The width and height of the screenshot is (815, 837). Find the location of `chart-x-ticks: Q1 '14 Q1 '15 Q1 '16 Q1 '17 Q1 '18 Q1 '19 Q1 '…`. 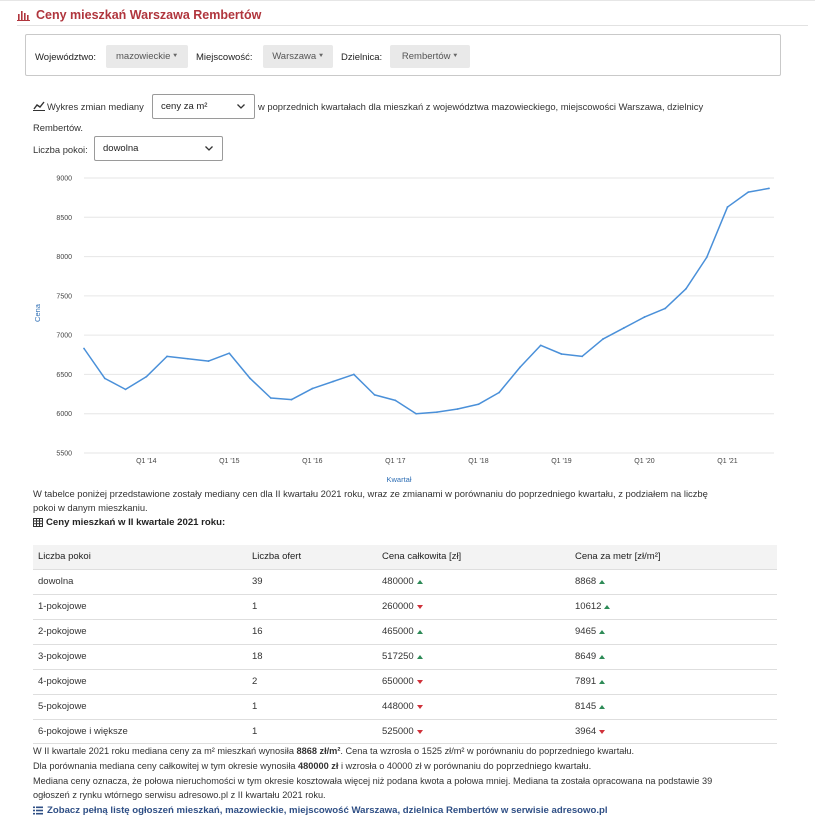

chart-x-ticks: Q1 '14 Q1 '15 Q1 '16 Q1 '17 Q1 '18 Q1 '19 Q1 '… is located at coordinates (437, 461).